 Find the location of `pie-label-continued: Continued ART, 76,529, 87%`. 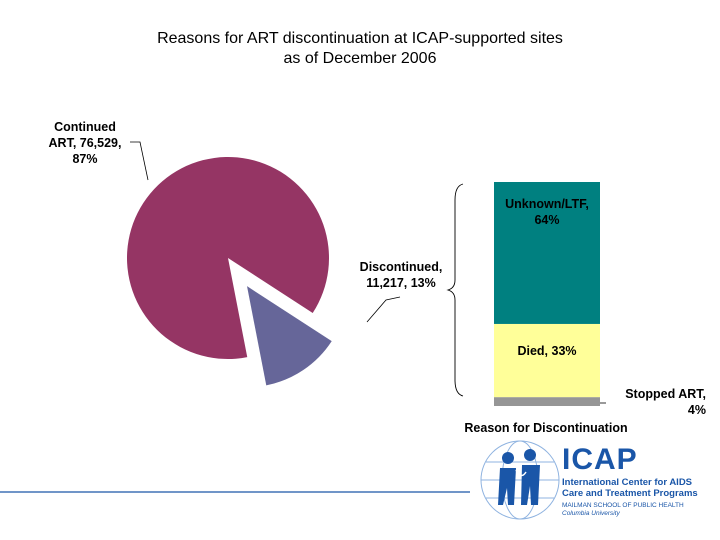

pie-label-continued: Continued ART, 76,529, 87% is located at coordinates (85, 143).